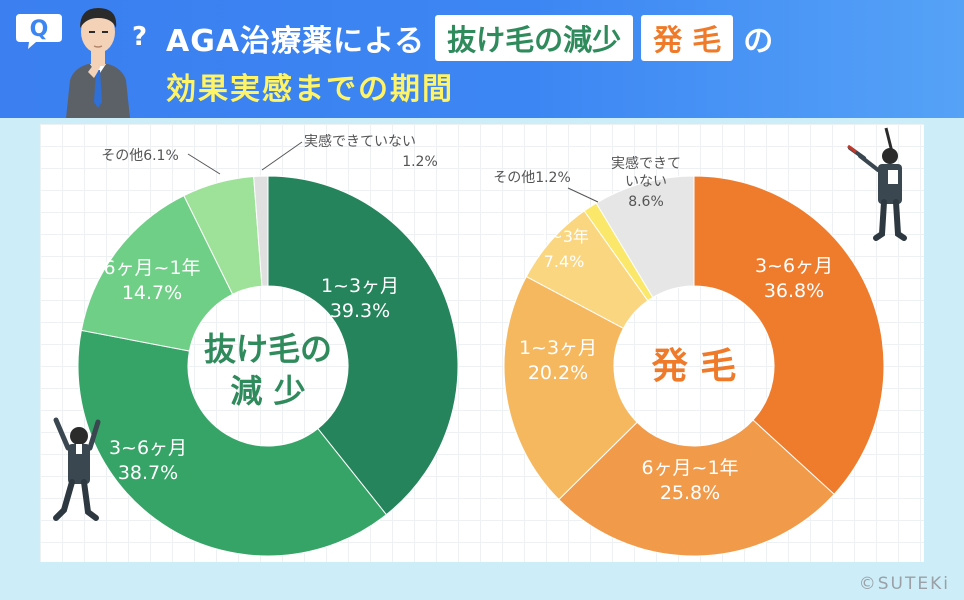 This screenshot has width=964, height=600. What do you see at coordinates (564, 236) in the screenshot?
I see `slice-label: 1~3年` at bounding box center [564, 236].